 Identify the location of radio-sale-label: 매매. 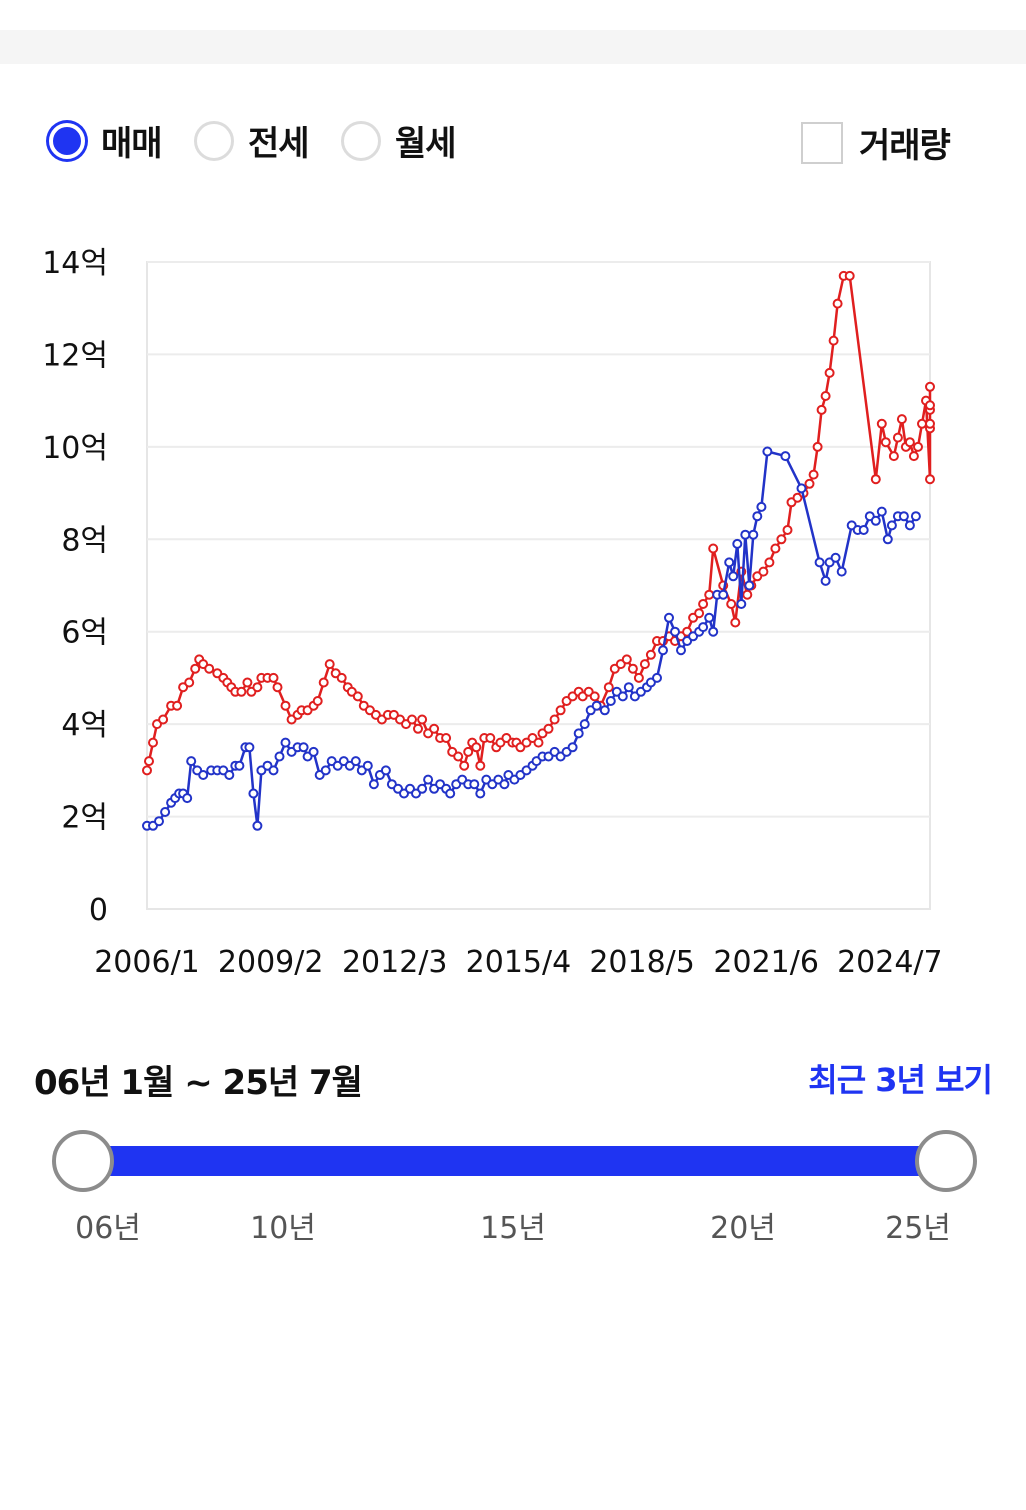
(132, 144).